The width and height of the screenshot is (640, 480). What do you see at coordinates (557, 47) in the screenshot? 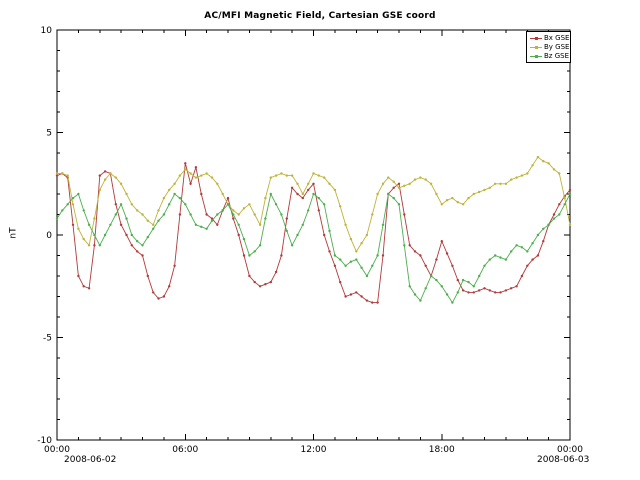
I see `legend-label-by: By GSE` at bounding box center [557, 47].